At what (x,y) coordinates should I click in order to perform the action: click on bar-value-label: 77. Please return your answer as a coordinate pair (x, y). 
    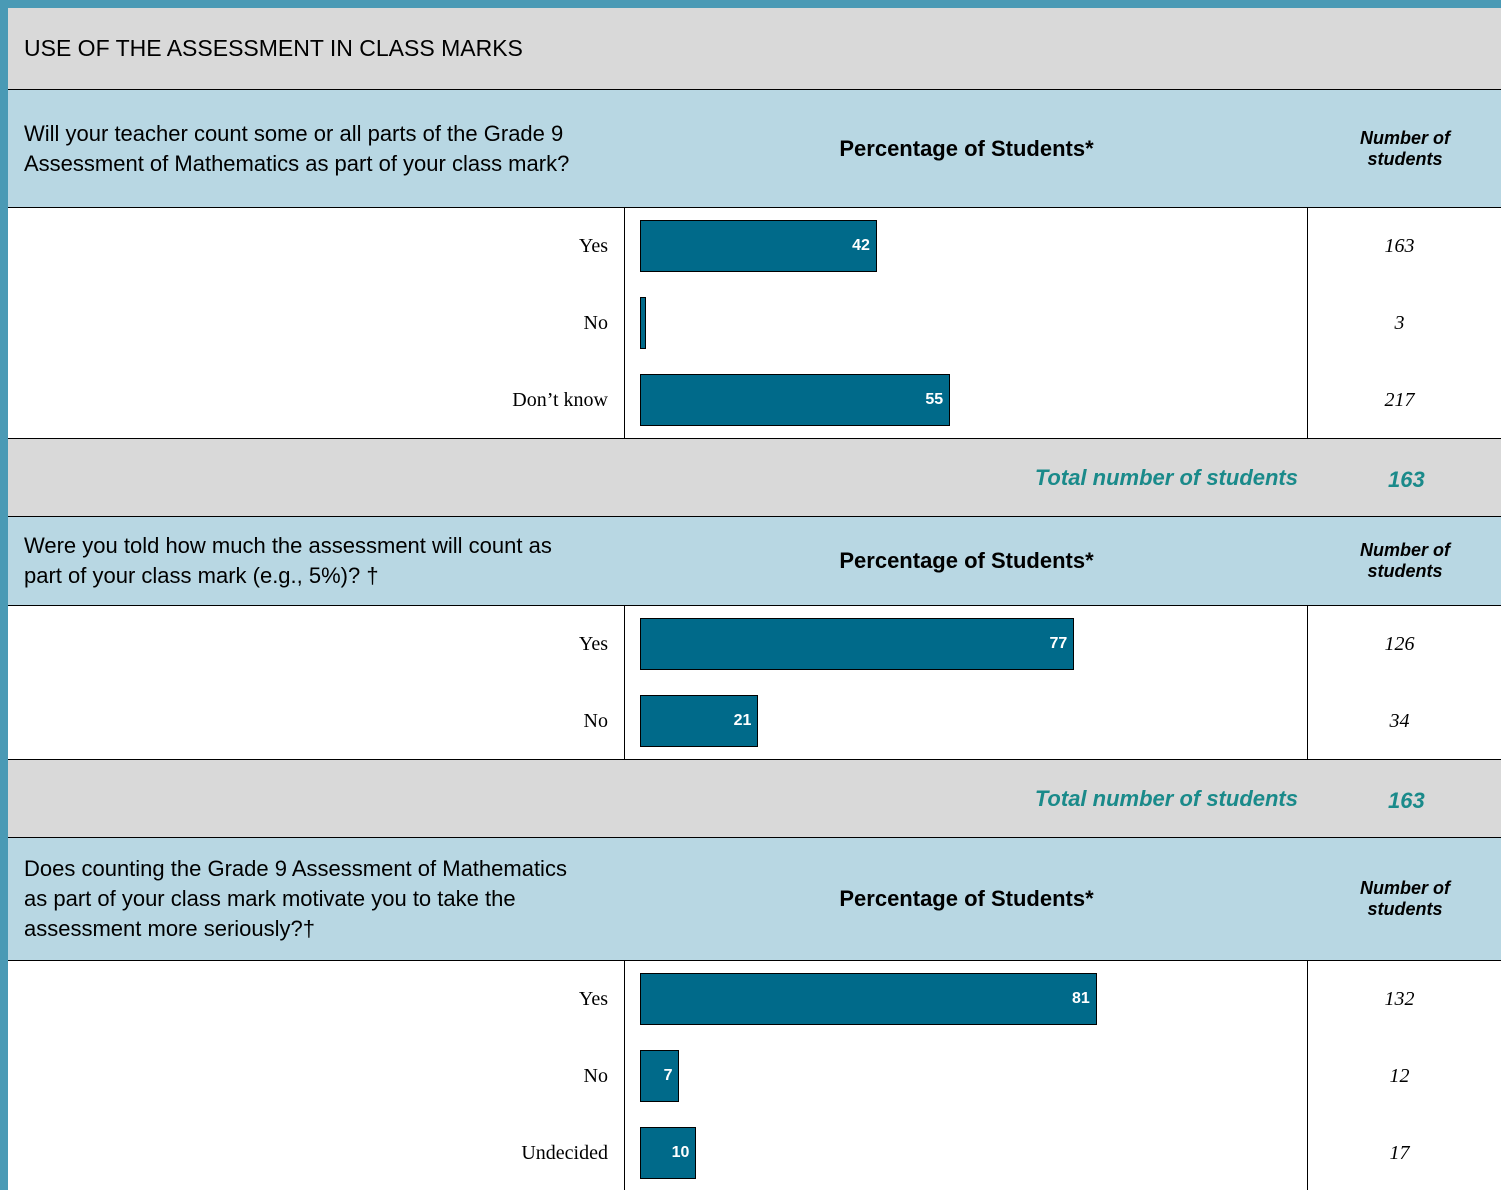
    Looking at the image, I should click on (1058, 643).